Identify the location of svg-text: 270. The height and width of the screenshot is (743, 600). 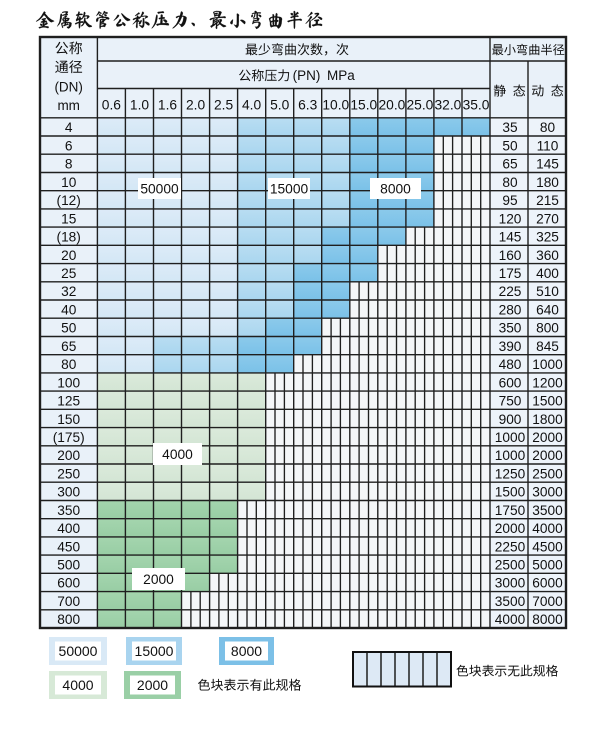
(547, 218).